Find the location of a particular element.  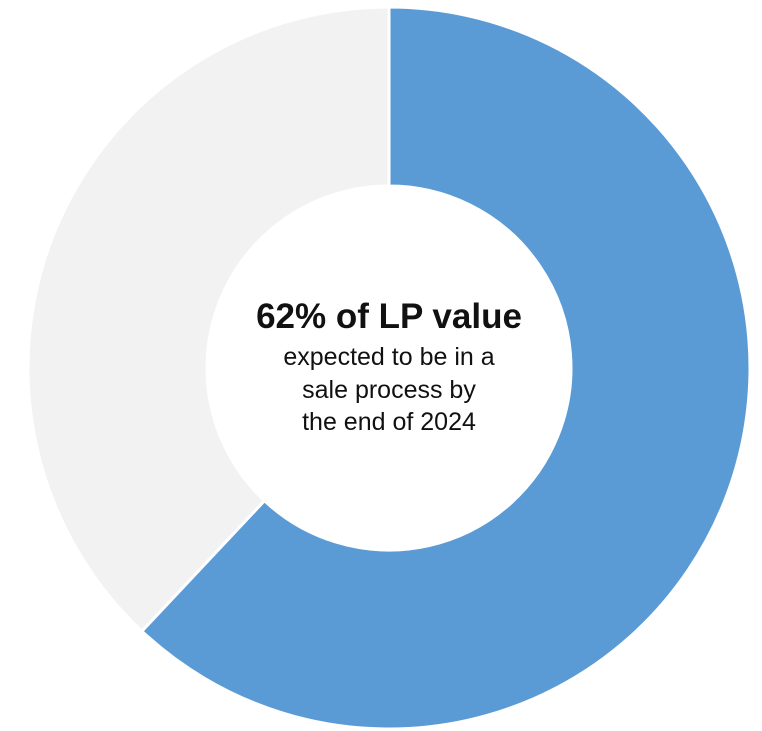

center-line-2: sale process by is located at coordinates (389, 389).